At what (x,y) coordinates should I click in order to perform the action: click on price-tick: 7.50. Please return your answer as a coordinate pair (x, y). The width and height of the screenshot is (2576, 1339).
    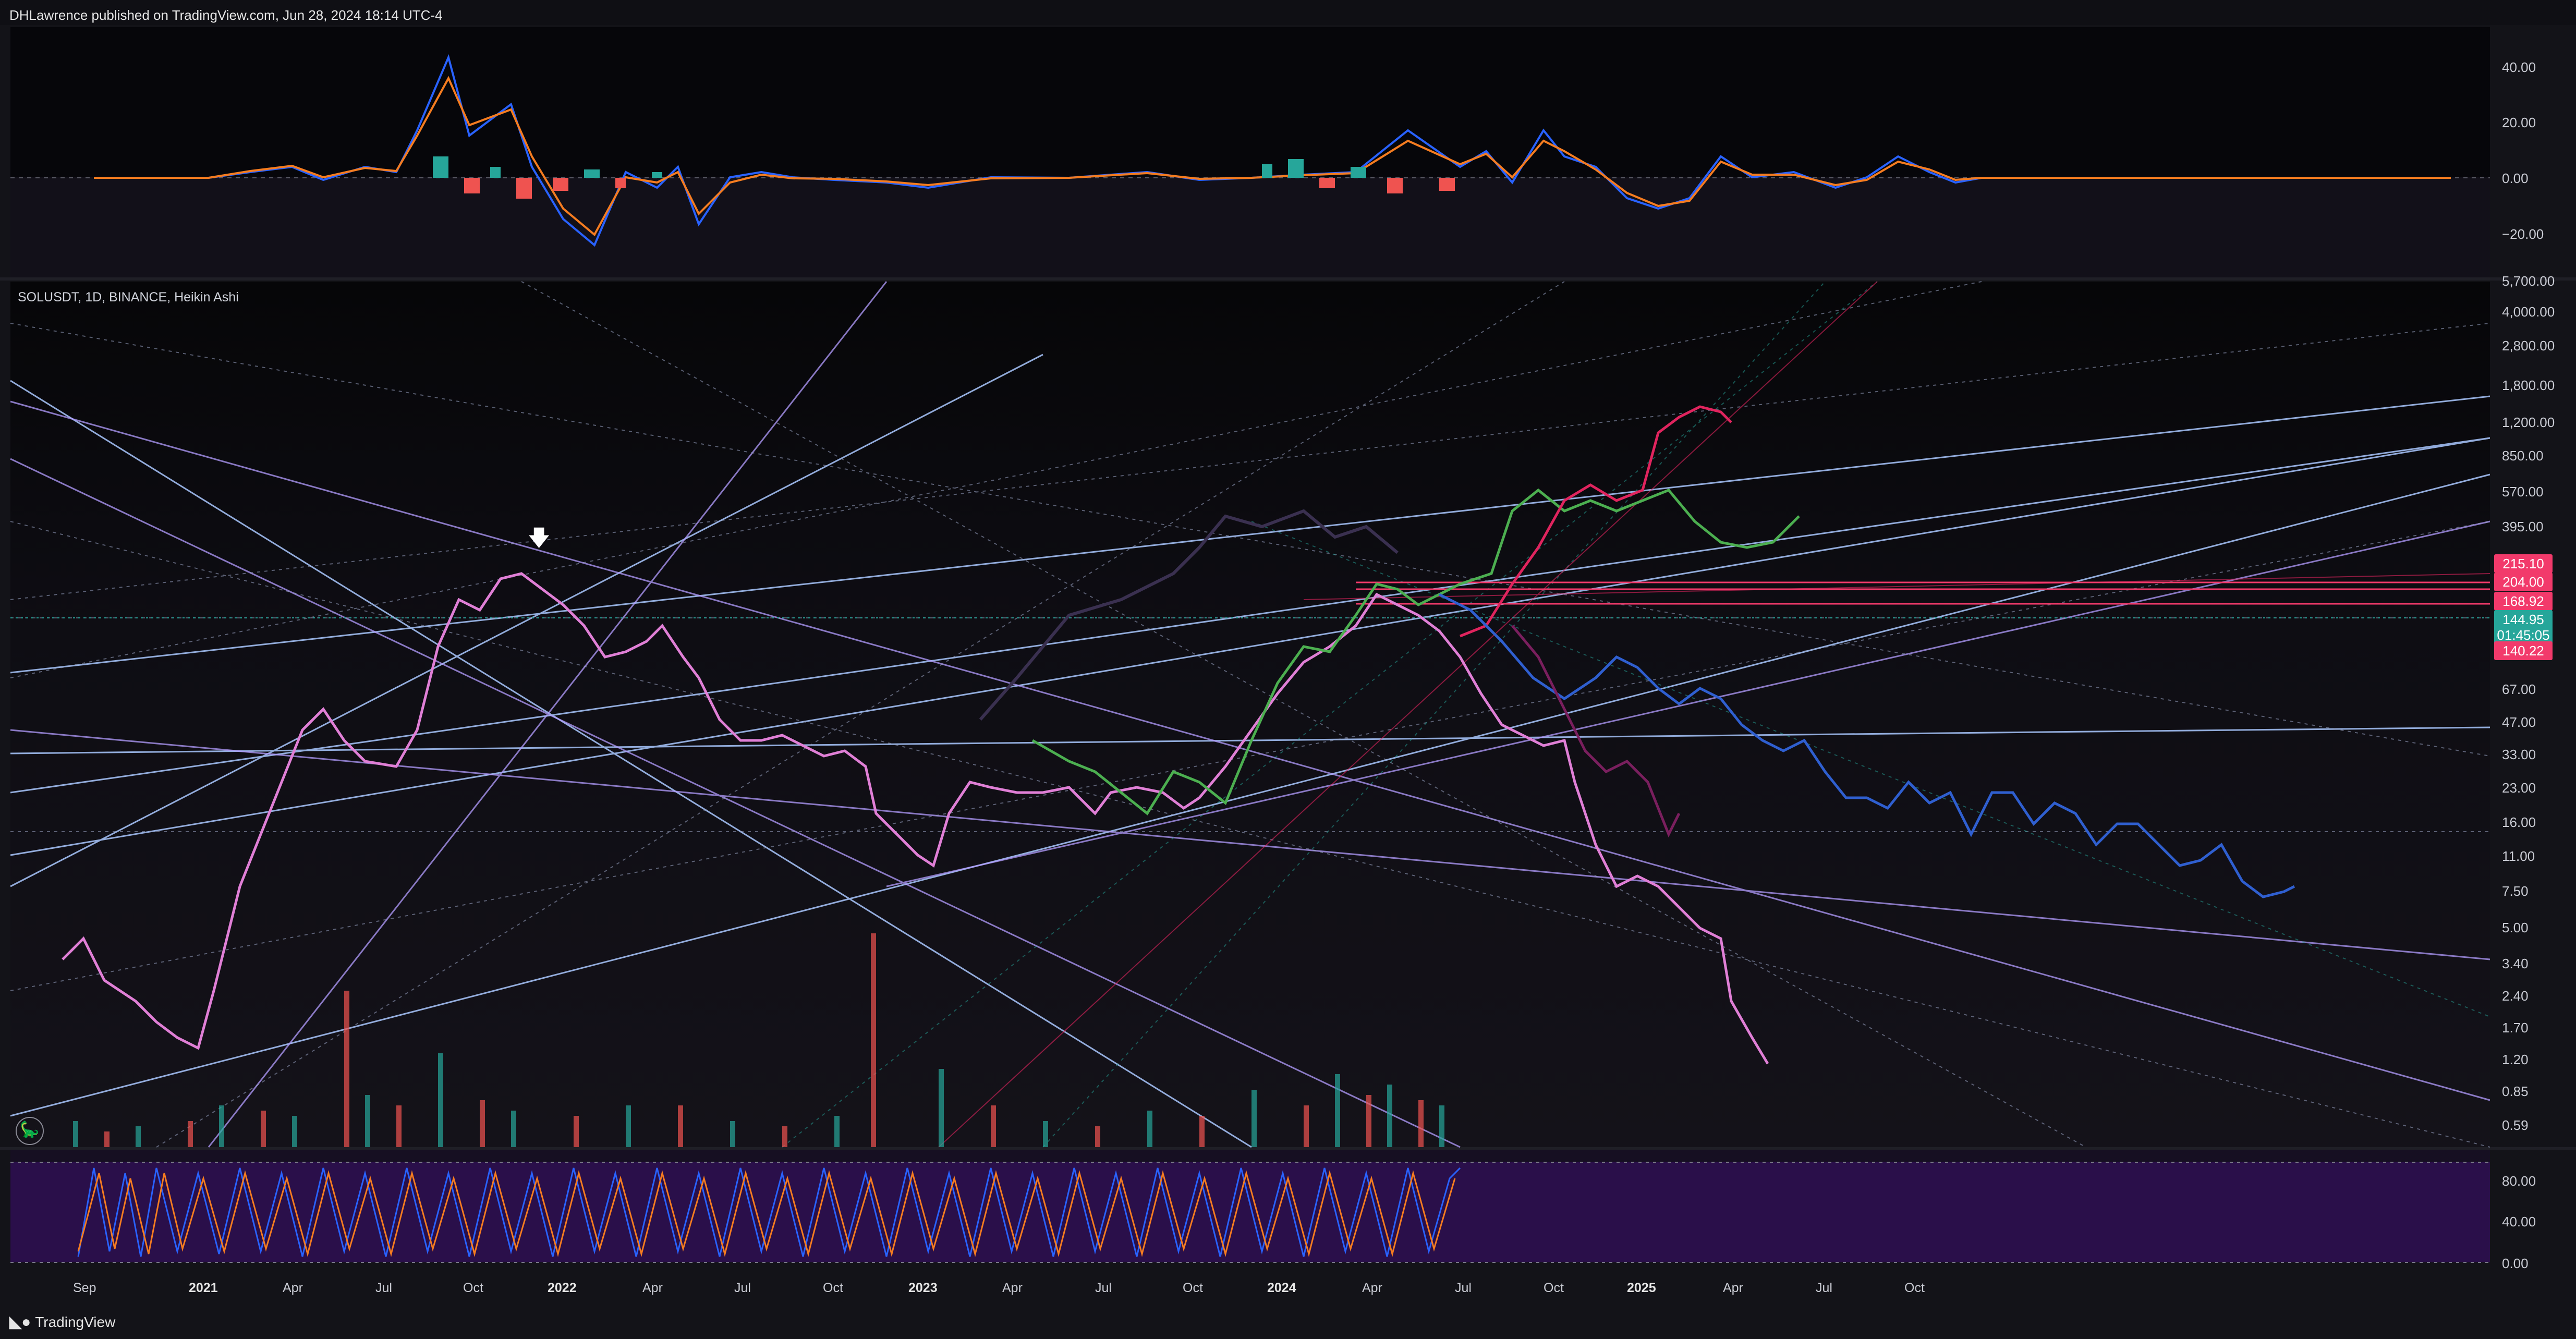
    Looking at the image, I should click on (2515, 891).